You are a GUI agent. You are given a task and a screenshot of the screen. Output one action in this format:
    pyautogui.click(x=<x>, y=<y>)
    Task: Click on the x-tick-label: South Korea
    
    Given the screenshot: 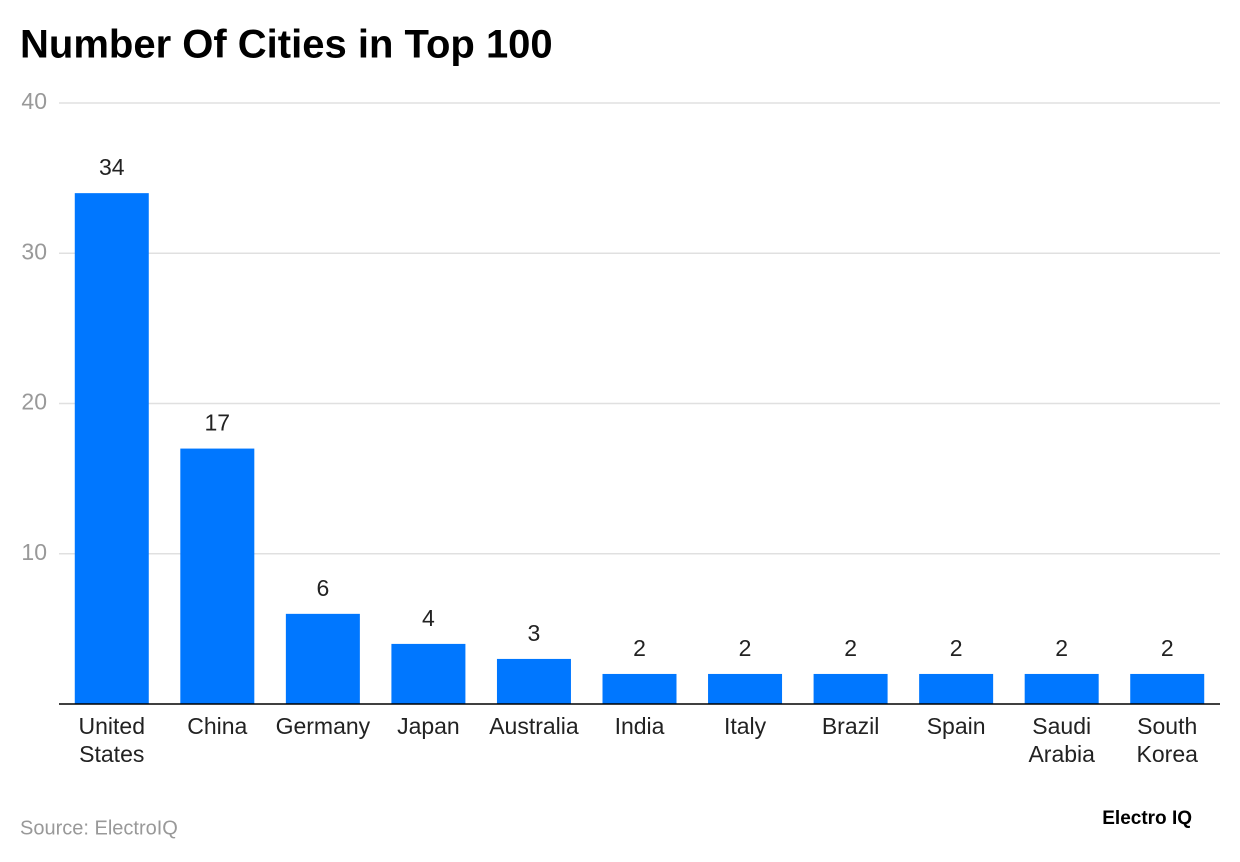 What is the action you would take?
    pyautogui.click(x=1168, y=740)
    